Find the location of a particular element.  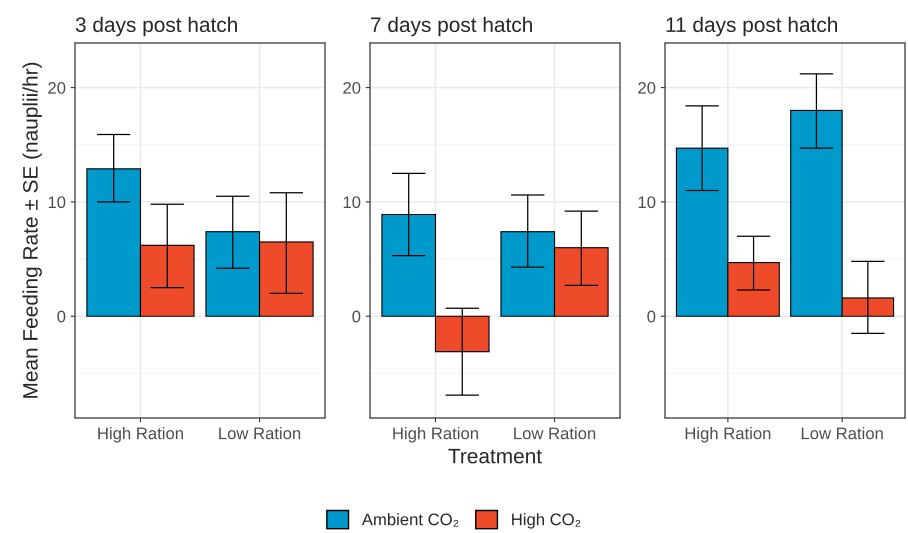

y-axis-title: Mean Feeding Rate ± SE (nauplii/hr) is located at coordinates (32, 230).